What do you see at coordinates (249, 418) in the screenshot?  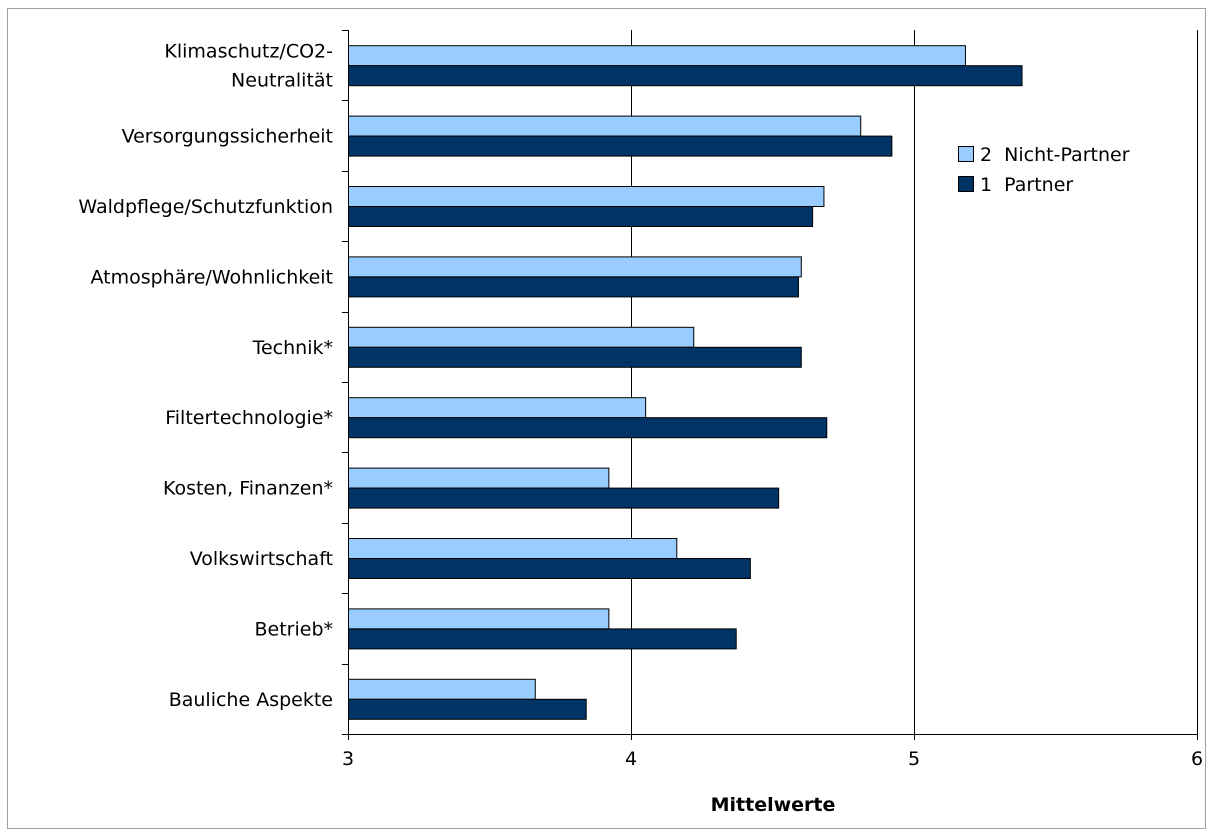 I see `category-label: Filtertechnologie*` at bounding box center [249, 418].